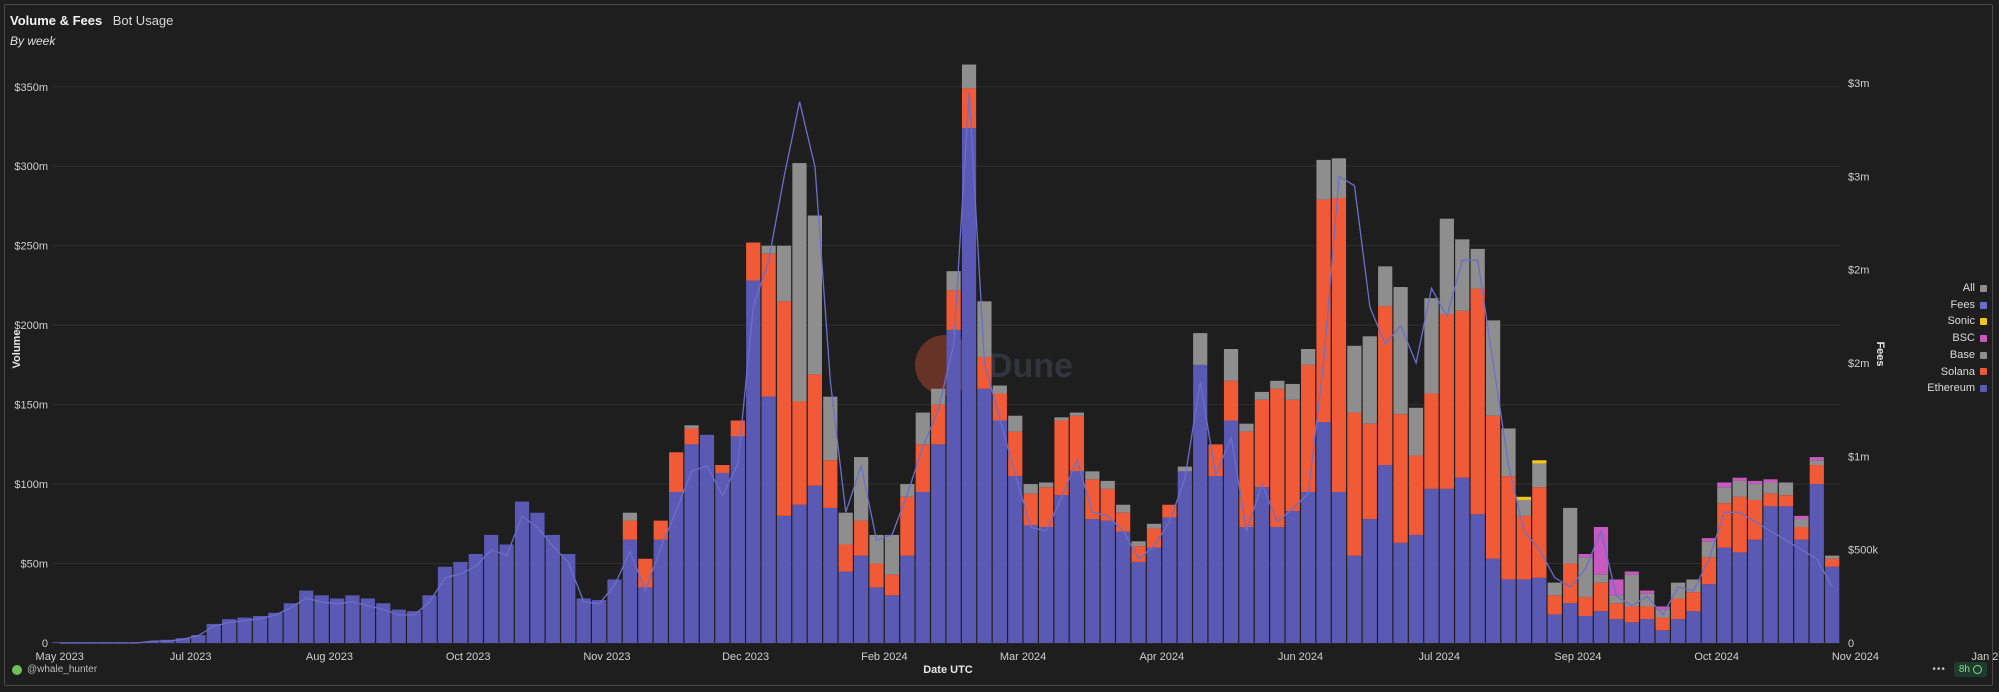  I want to click on x-tick-label: Oct 2023, so click(468, 657).